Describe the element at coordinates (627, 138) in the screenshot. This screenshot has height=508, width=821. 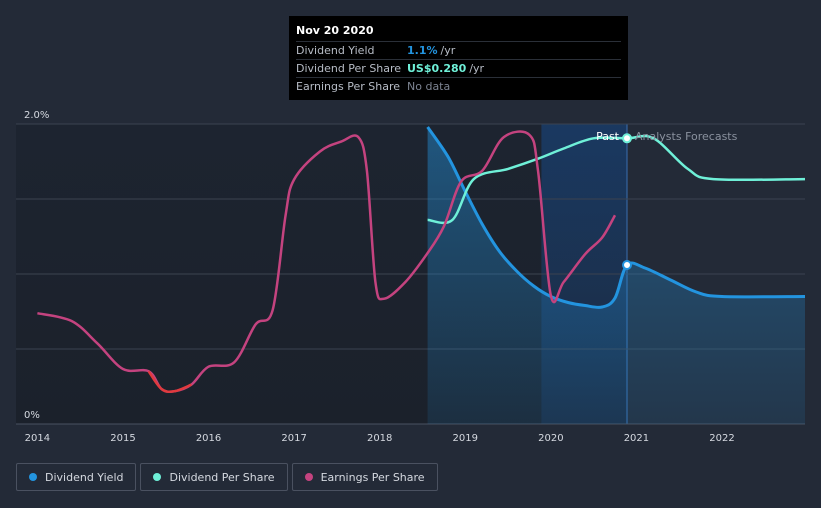
I see `dividend-per-share-marker` at that location.